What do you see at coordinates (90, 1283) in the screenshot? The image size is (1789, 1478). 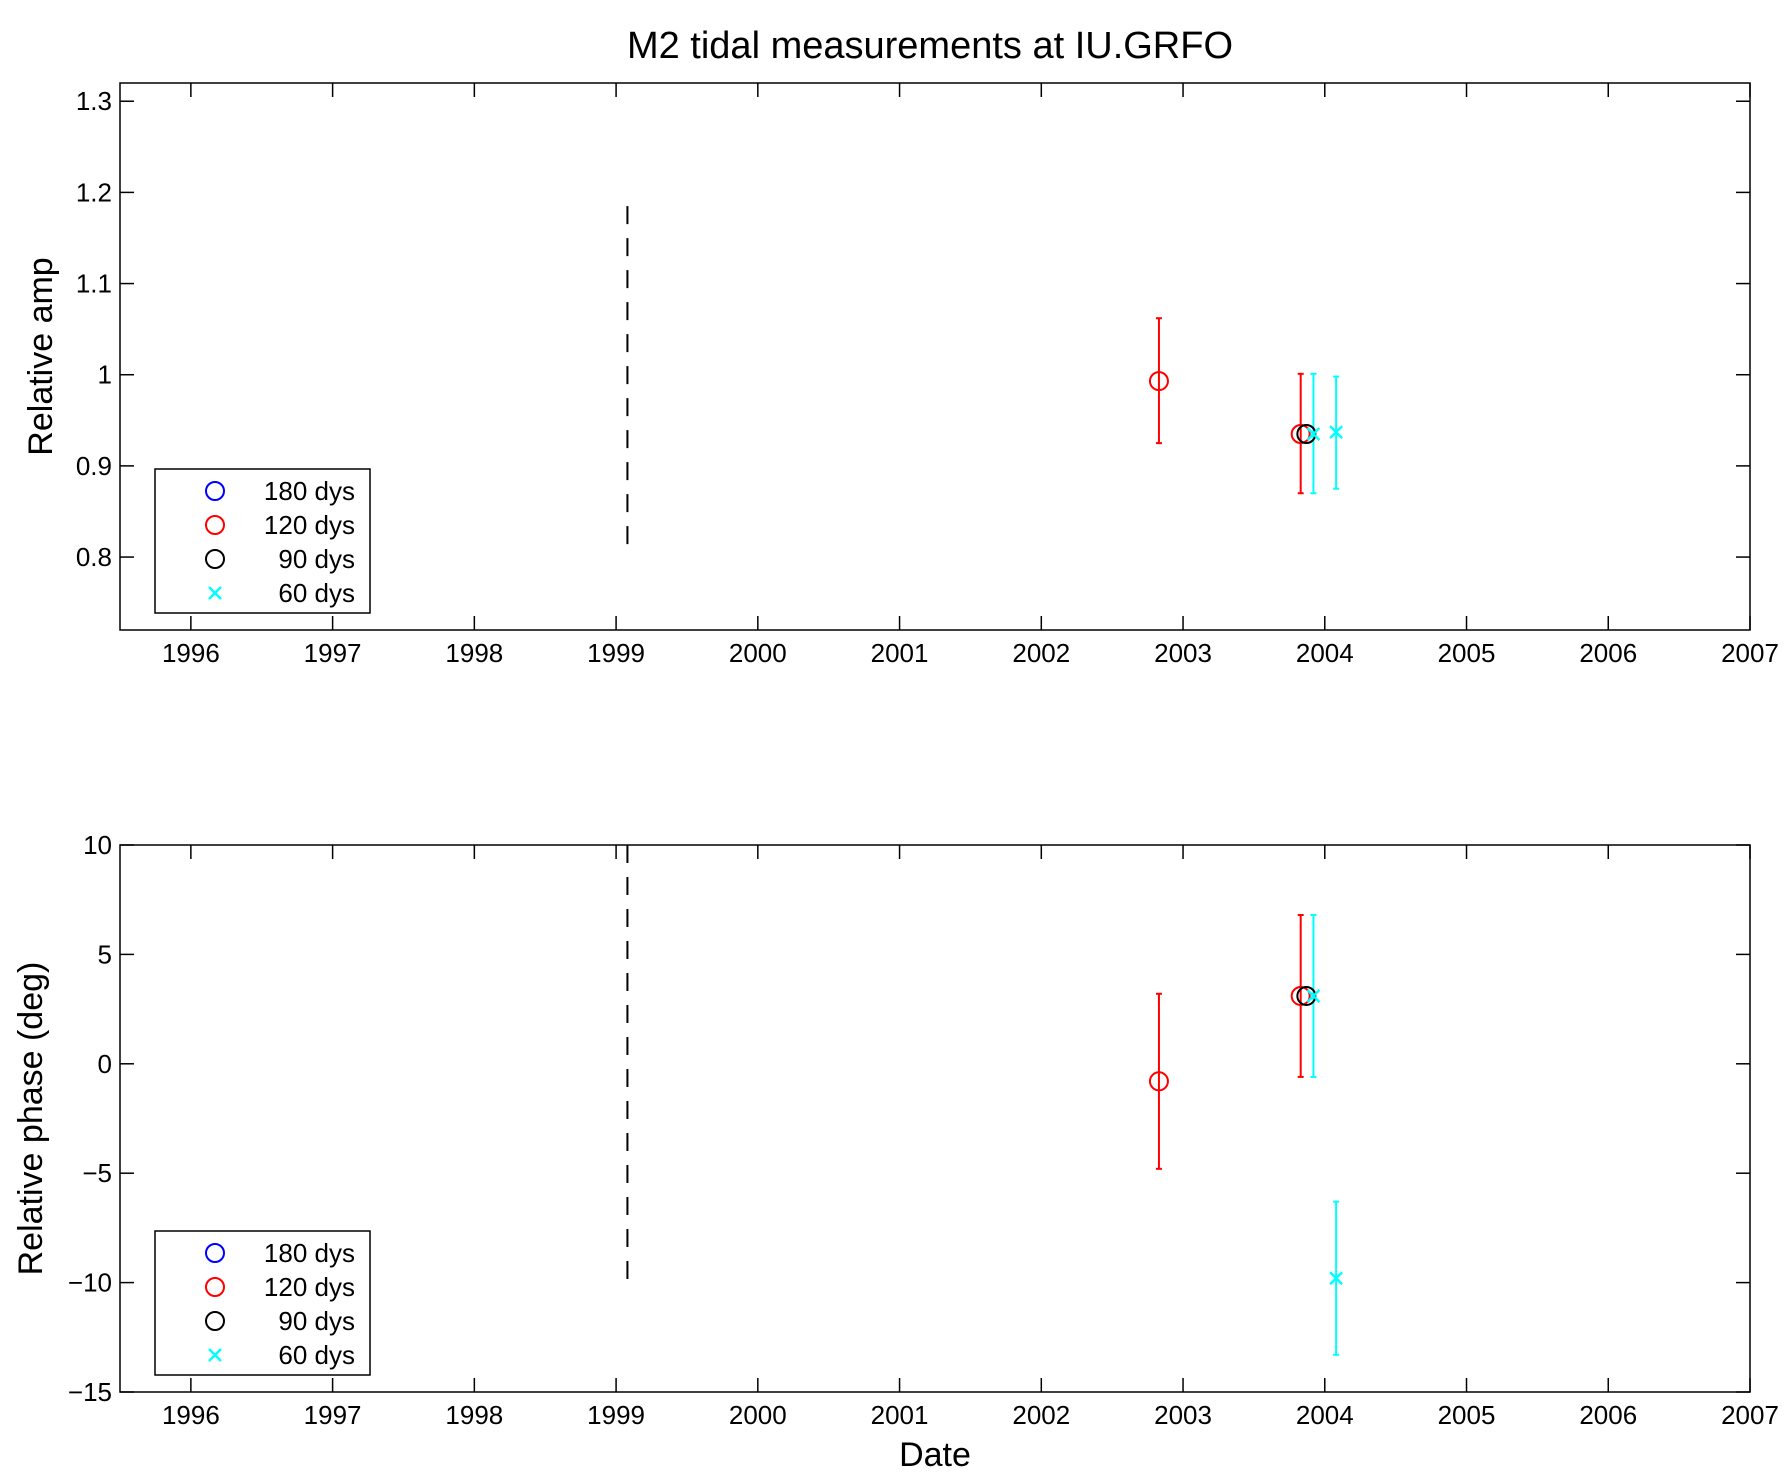 I see `y-tick-label: −10` at bounding box center [90, 1283].